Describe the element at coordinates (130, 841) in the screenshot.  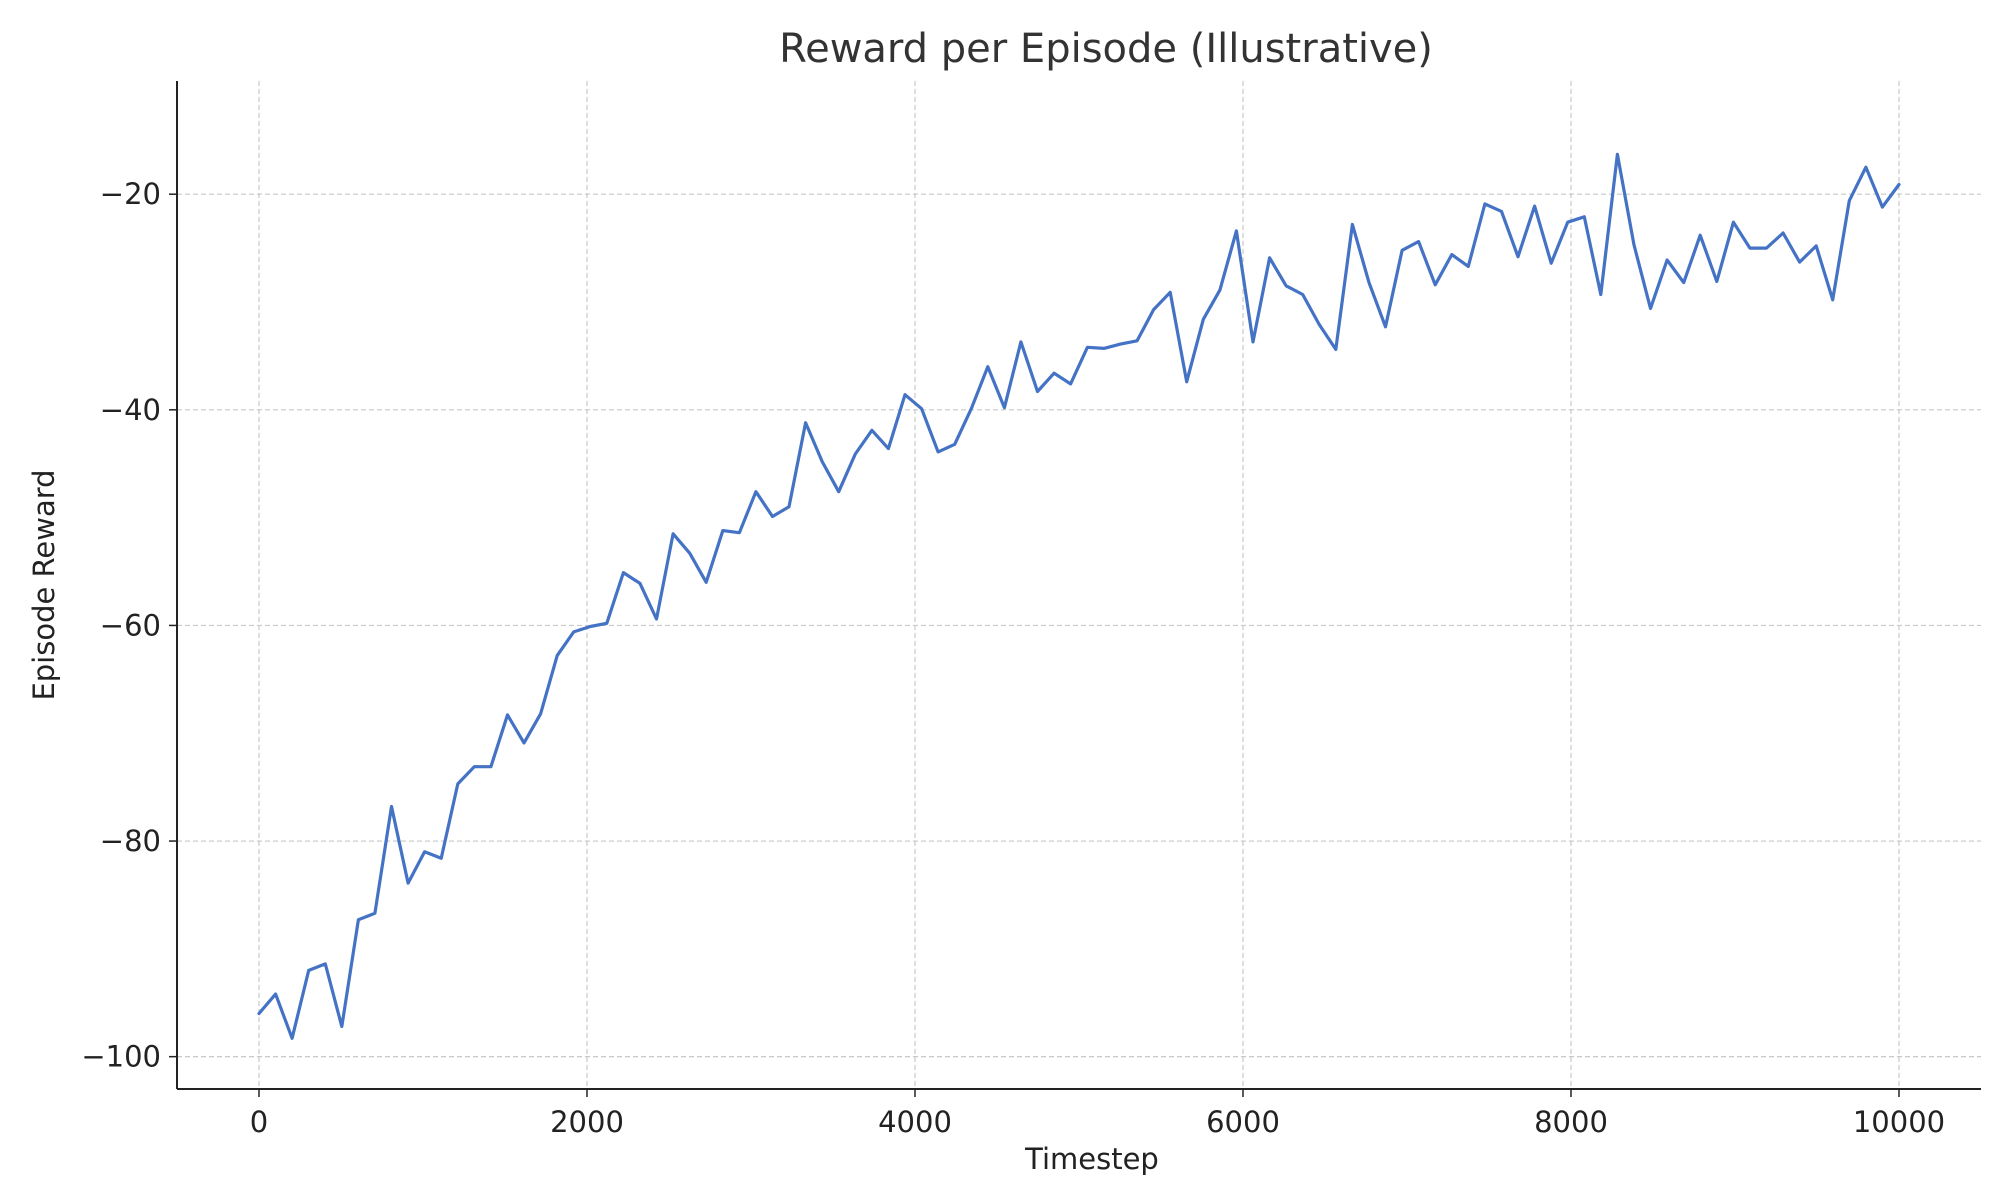
I see `y-tick-label: −80` at that location.